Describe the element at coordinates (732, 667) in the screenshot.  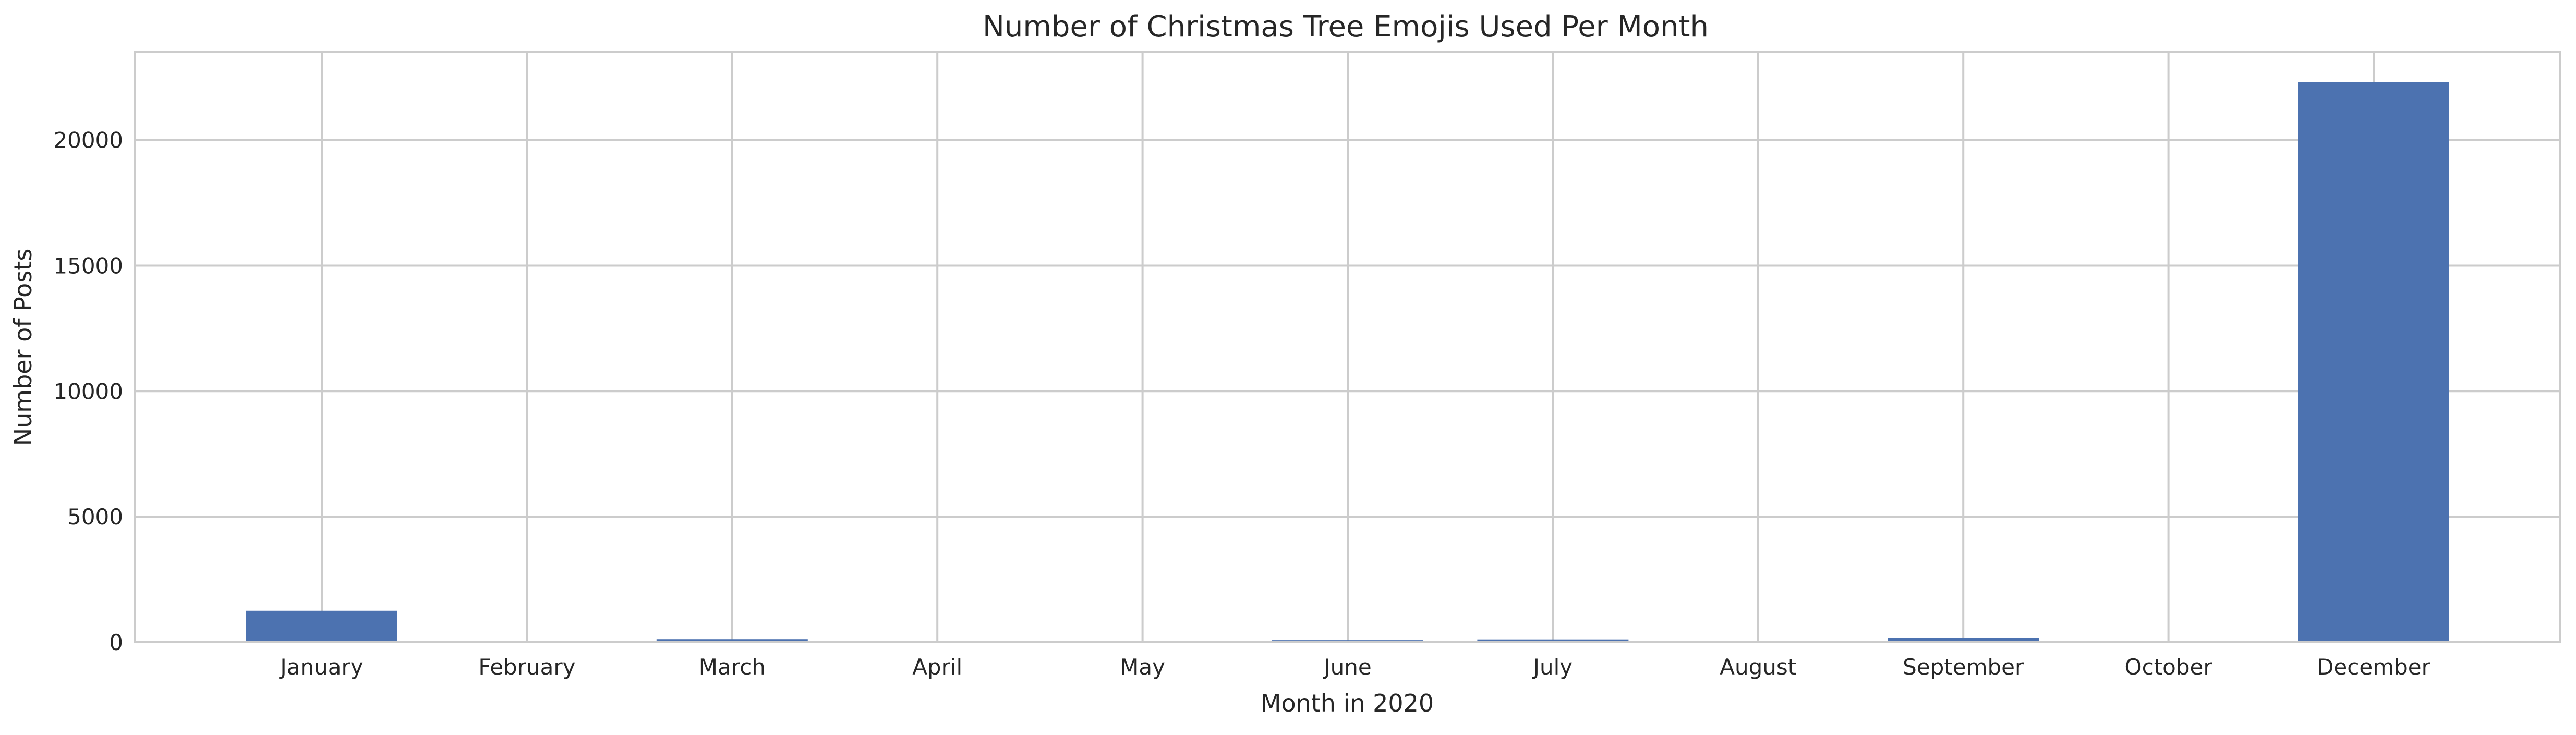
I see `x-tick-label: March` at that location.